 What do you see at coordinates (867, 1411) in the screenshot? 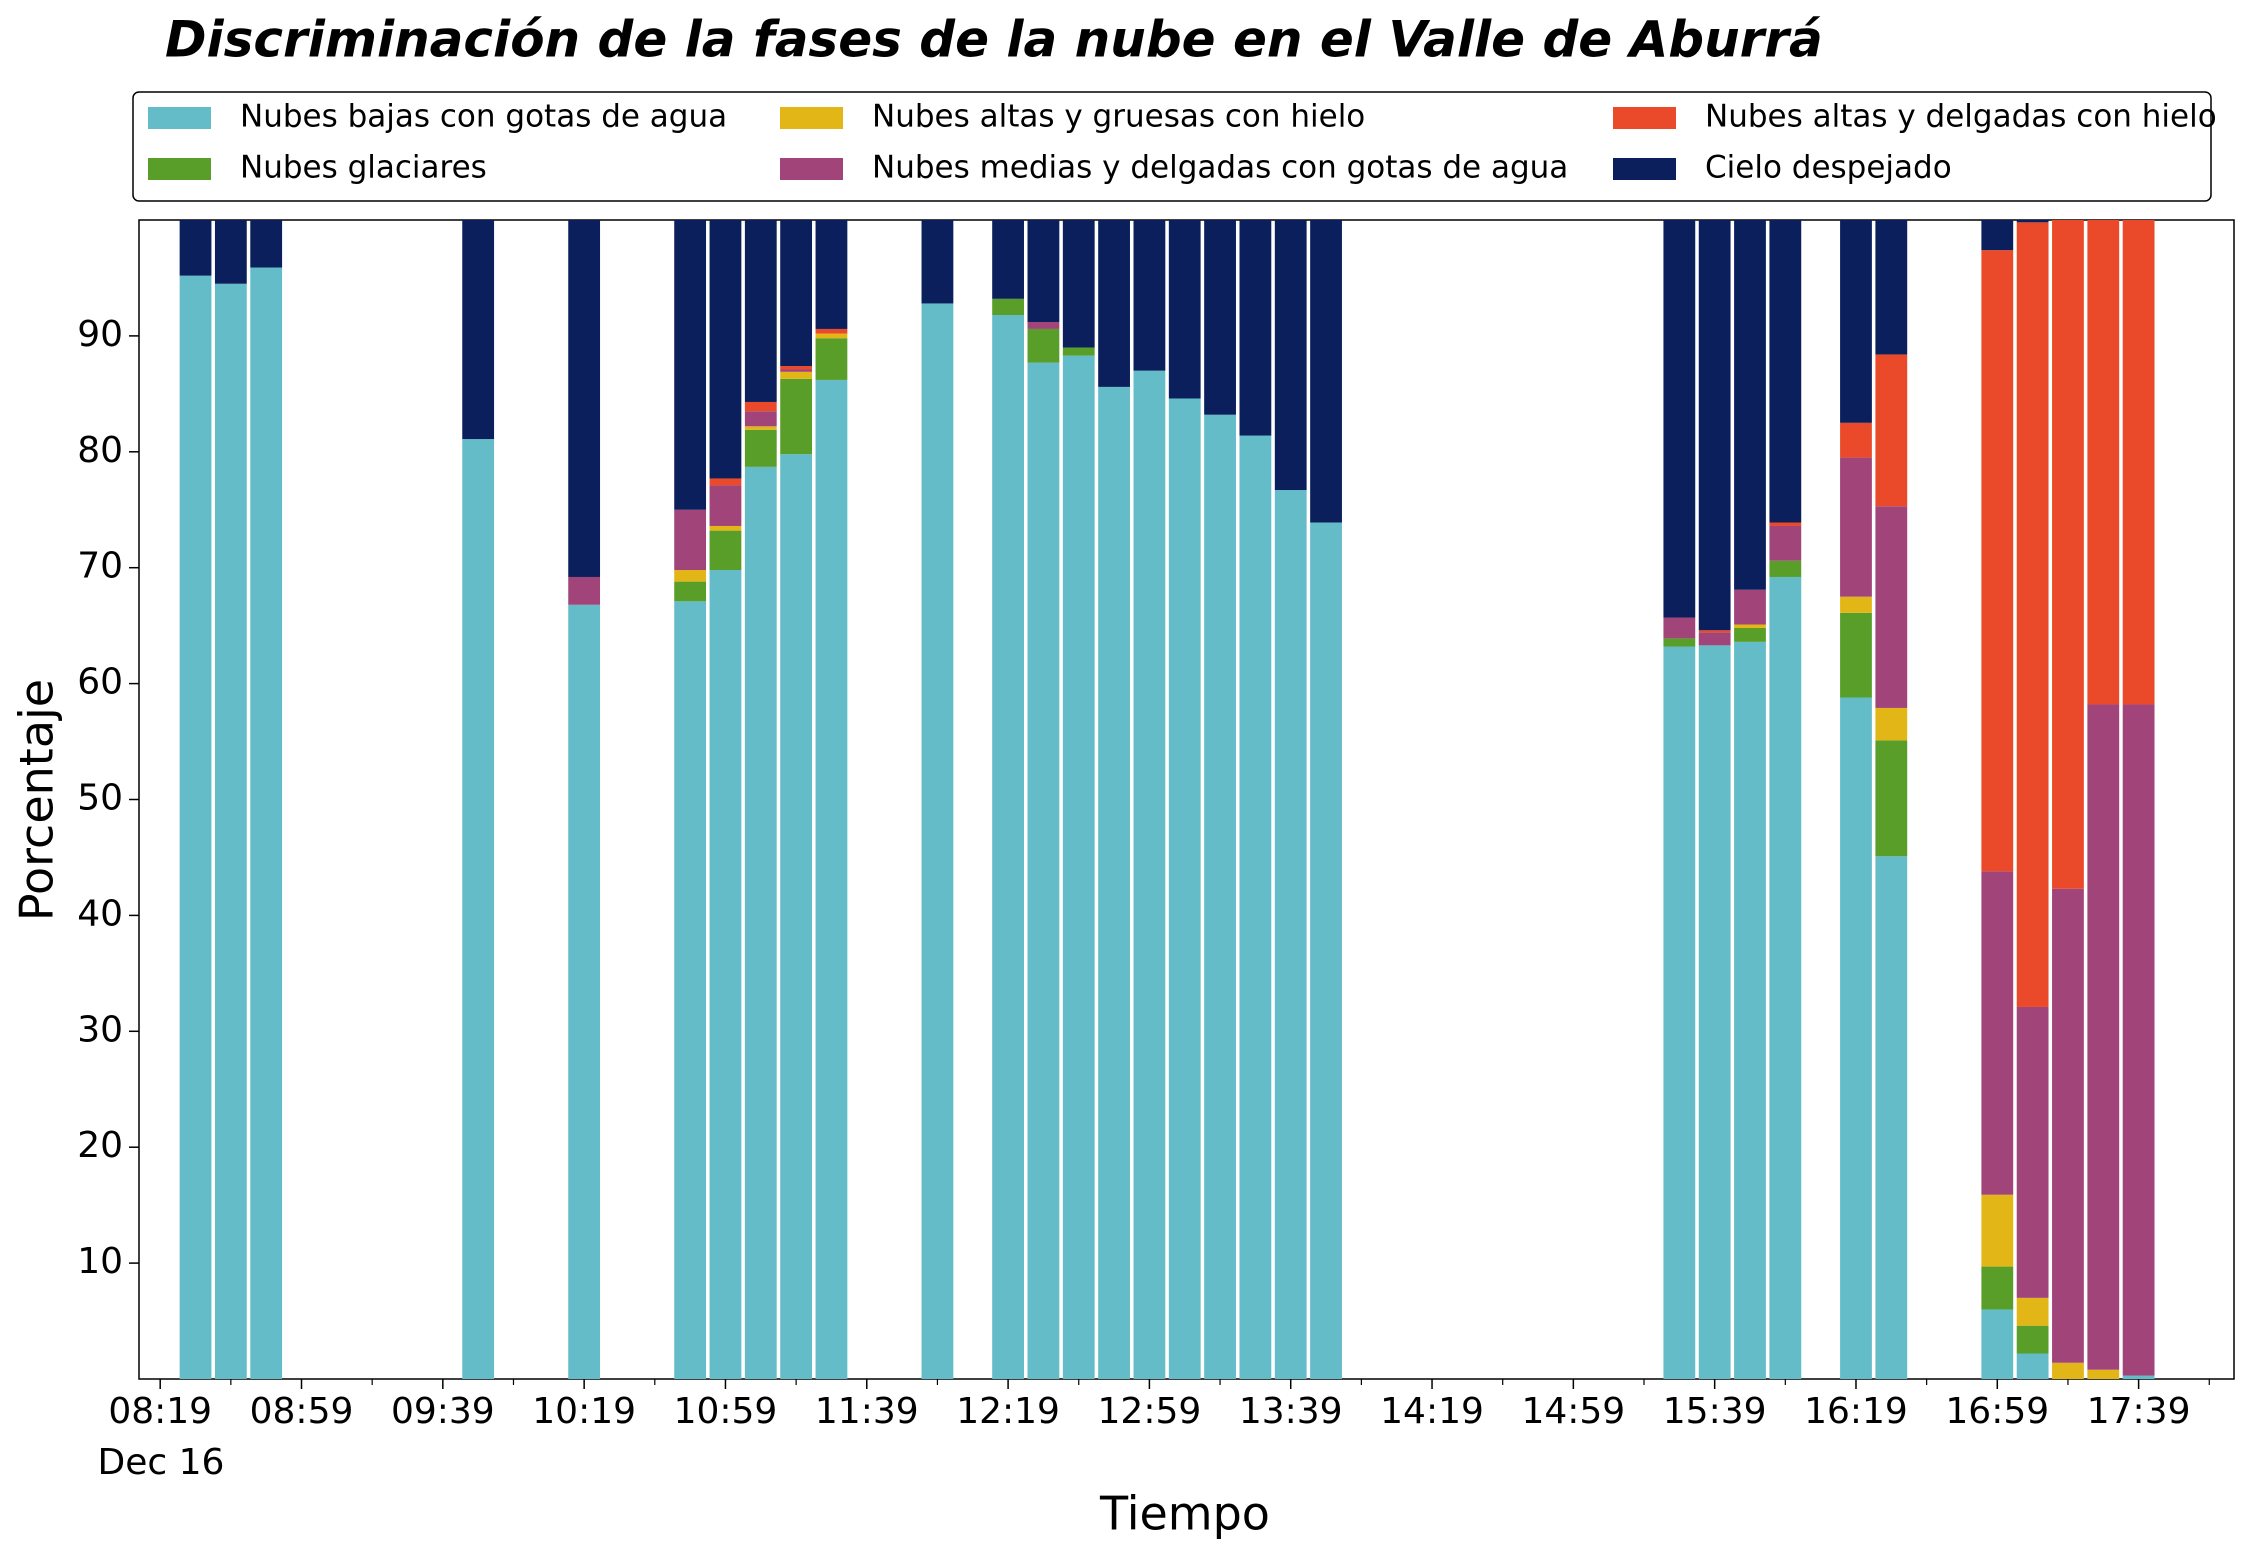
I see `x-tick-label: 11:39` at bounding box center [867, 1411].